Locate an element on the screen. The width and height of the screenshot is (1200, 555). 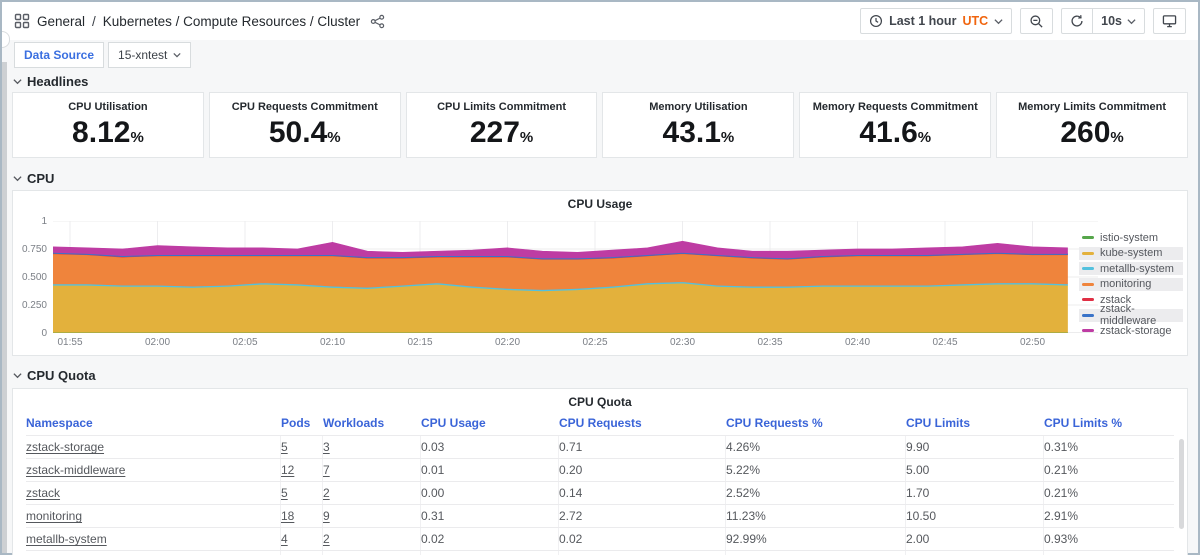
drilldown-link: 7 is located at coordinates (326, 470).